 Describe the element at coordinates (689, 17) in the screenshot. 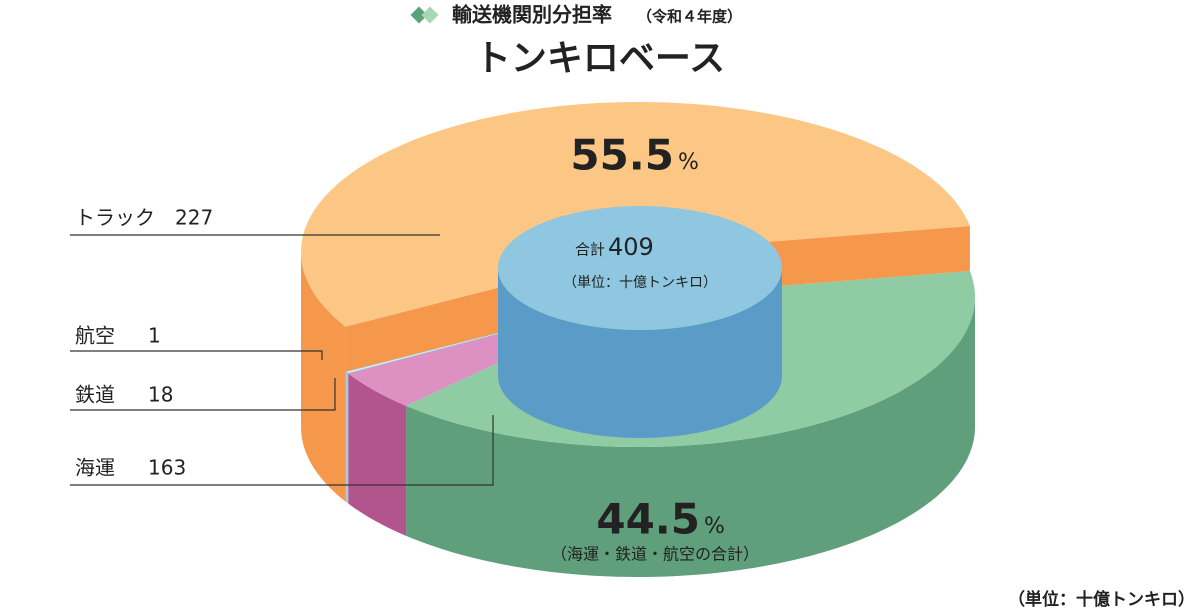

I see `title-note: （令和４年度）` at that location.